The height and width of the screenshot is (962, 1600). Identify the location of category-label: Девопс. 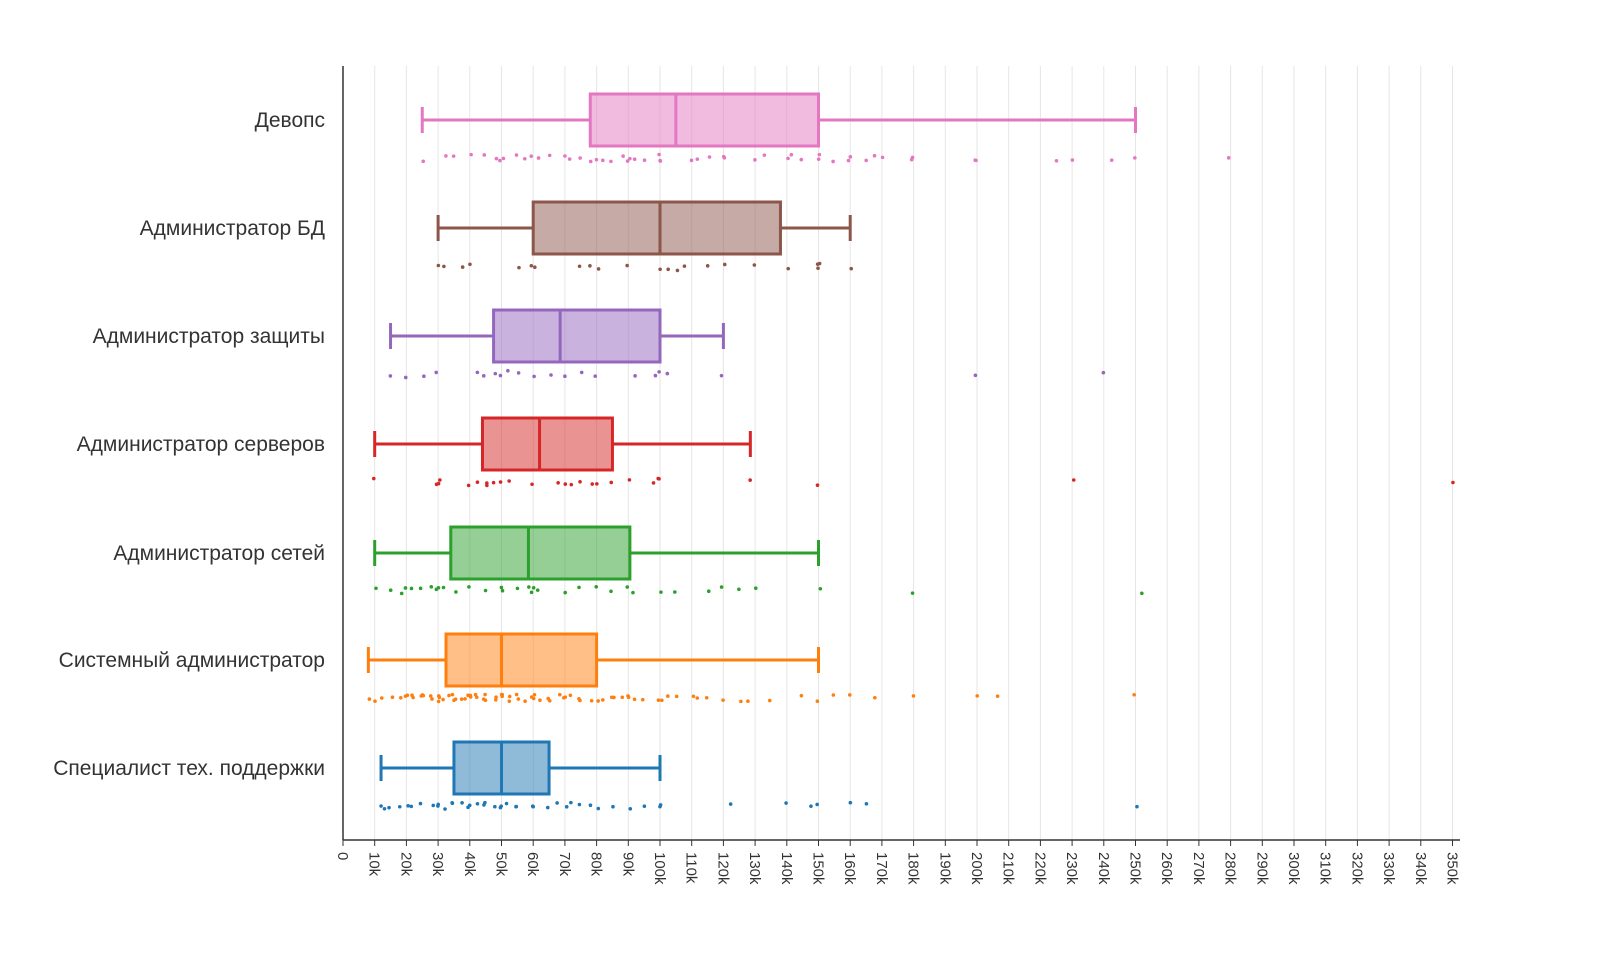
(290, 120).